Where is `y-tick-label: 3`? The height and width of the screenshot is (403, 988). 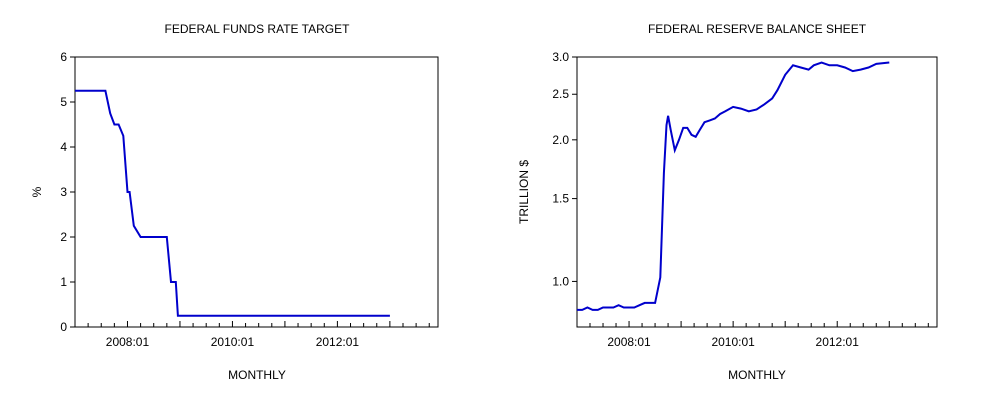 y-tick-label: 3 is located at coordinates (63, 192).